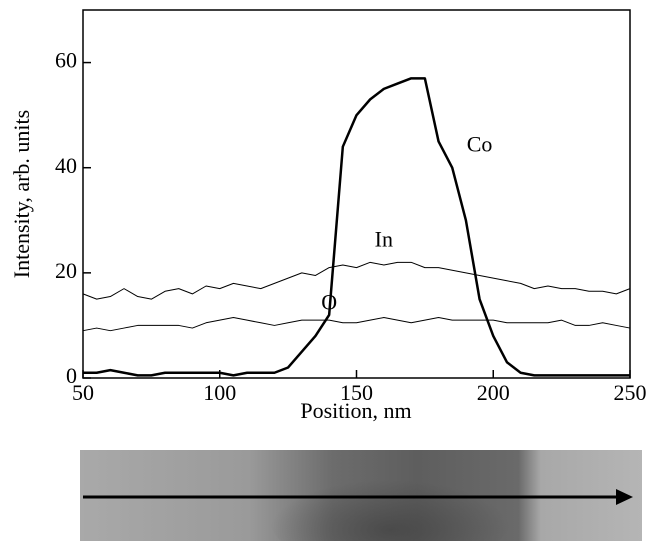  What do you see at coordinates (83, 392) in the screenshot?
I see `x-tick-label: 50` at bounding box center [83, 392].